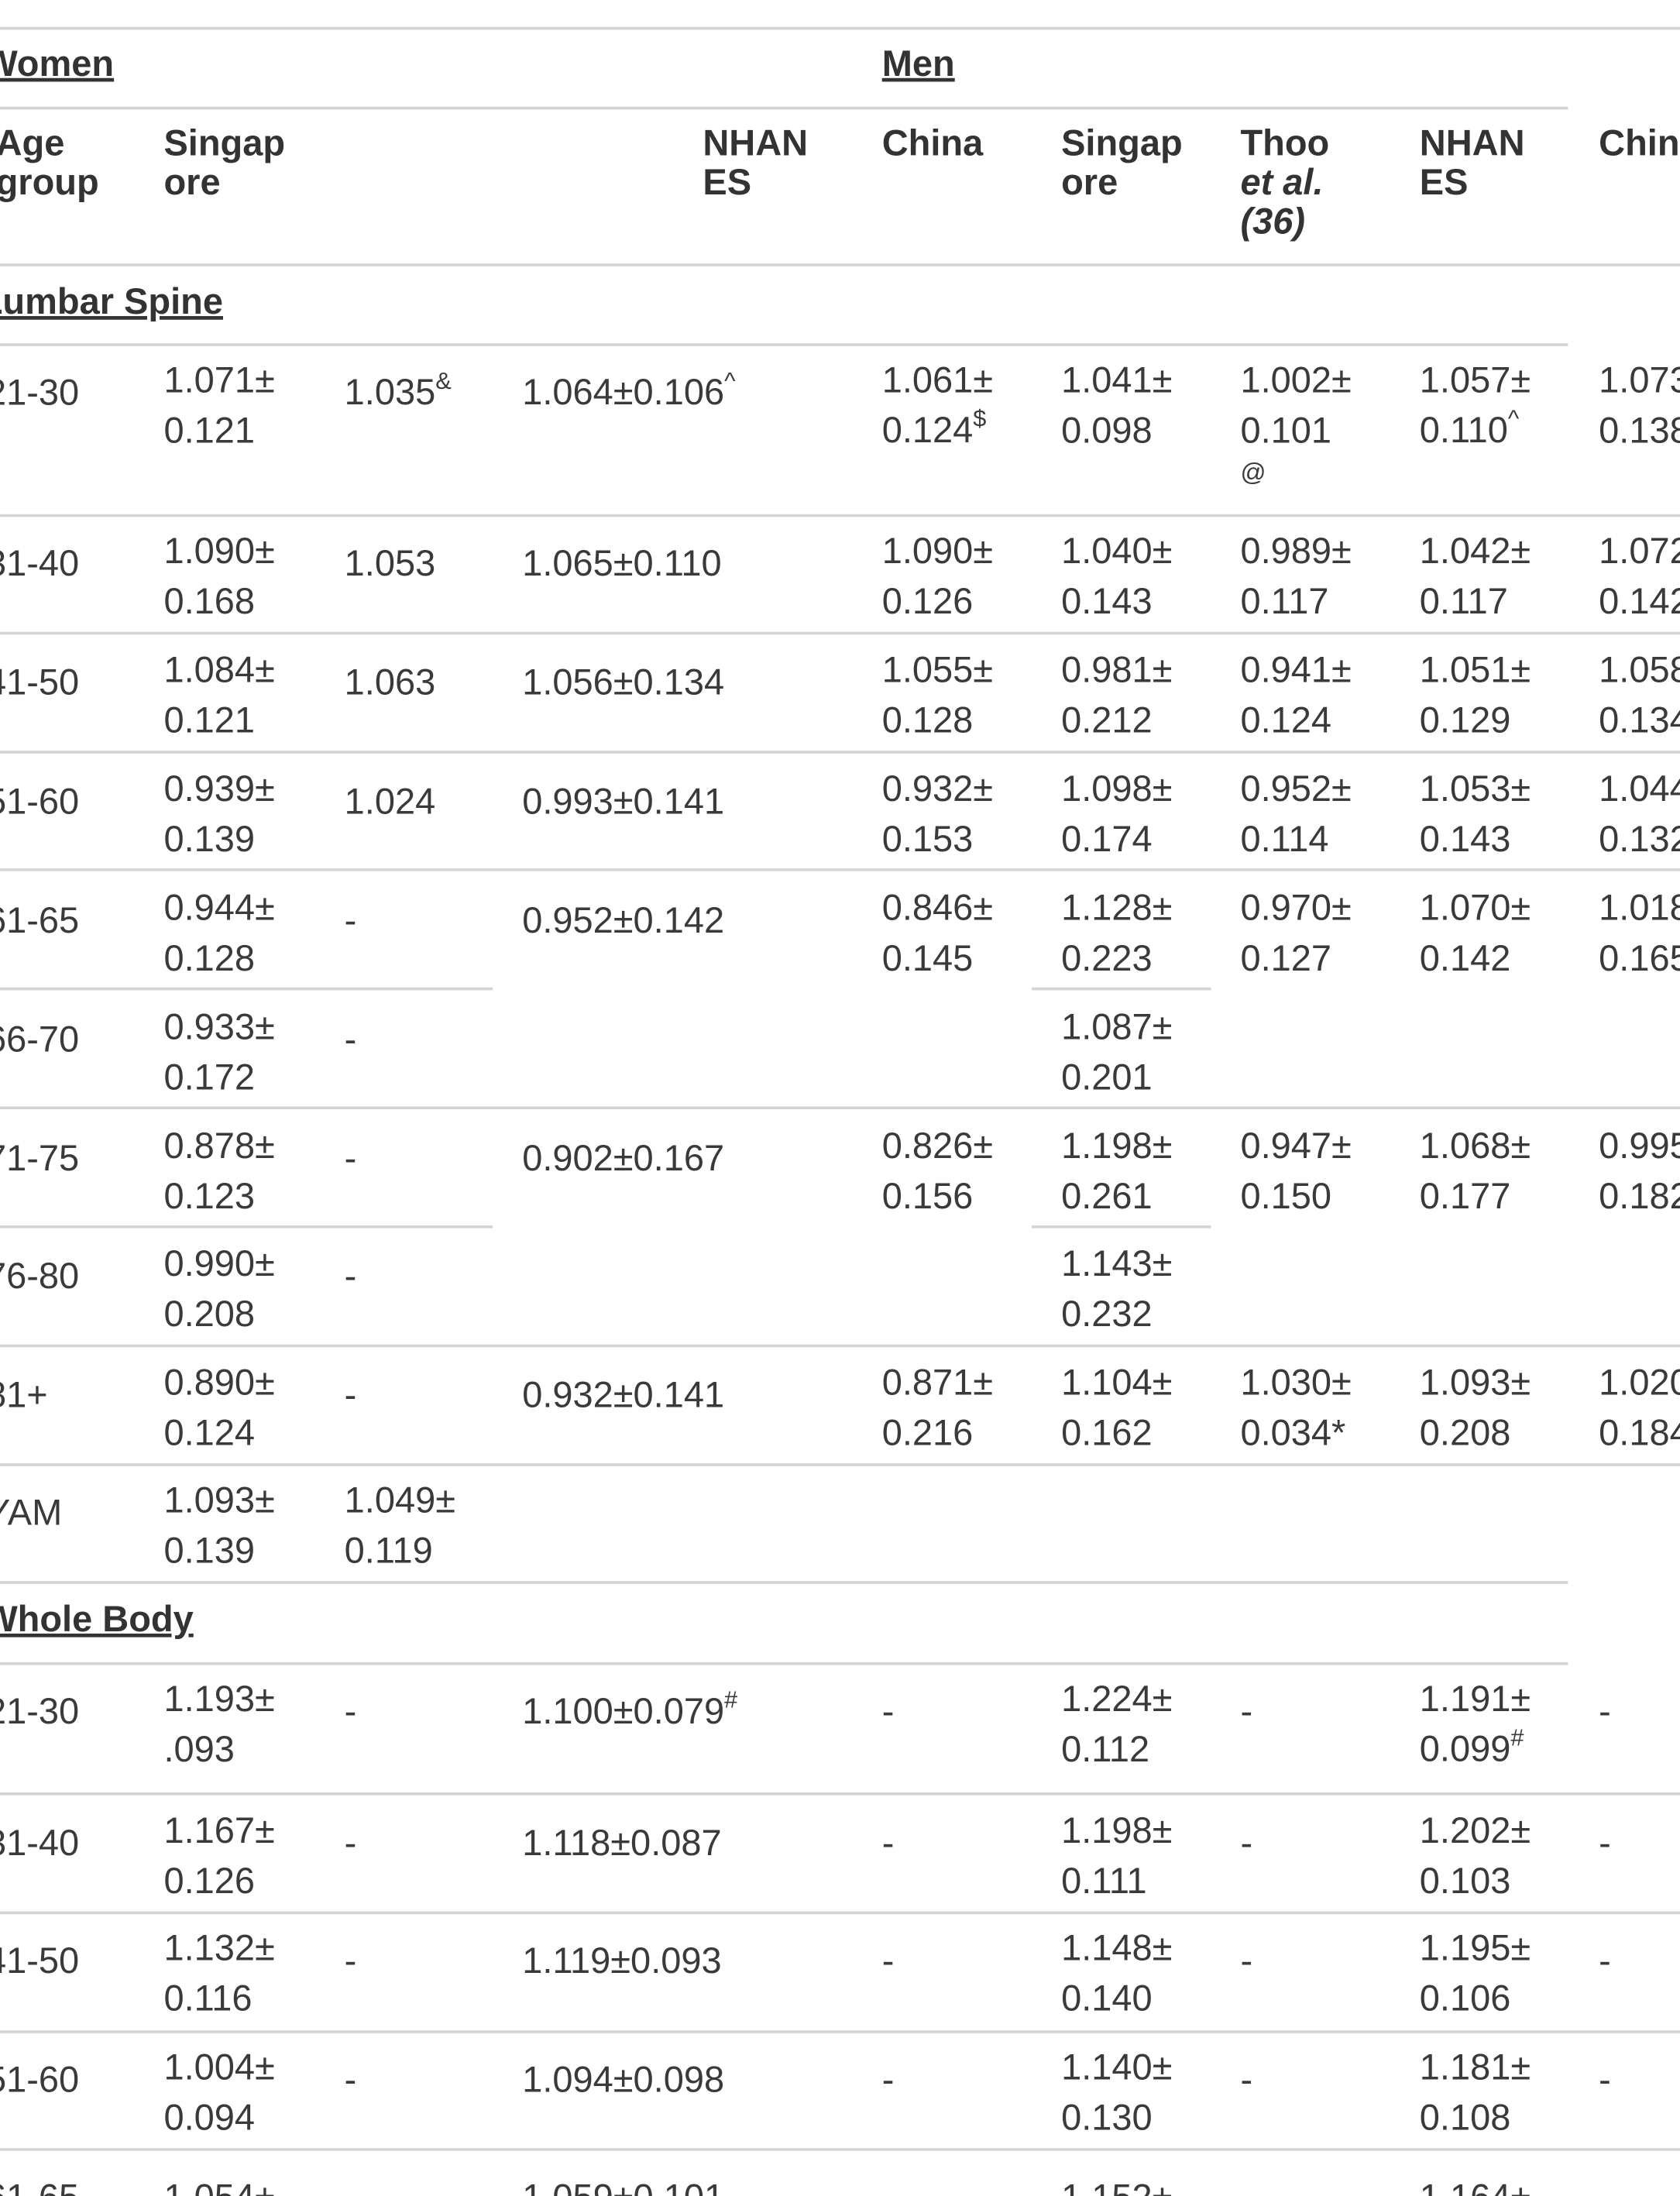  Describe the element at coordinates (933, 142) in the screenshot. I see `text-span: China` at that location.